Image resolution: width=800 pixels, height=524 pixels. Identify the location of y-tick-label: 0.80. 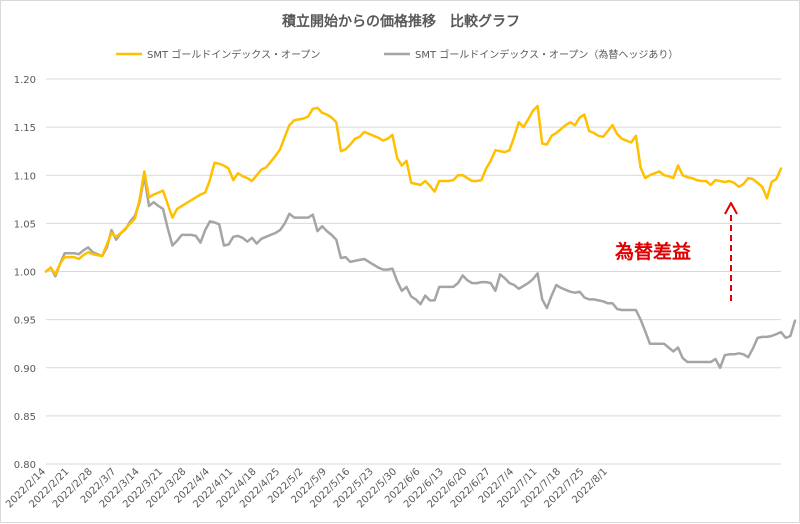
(25, 465).